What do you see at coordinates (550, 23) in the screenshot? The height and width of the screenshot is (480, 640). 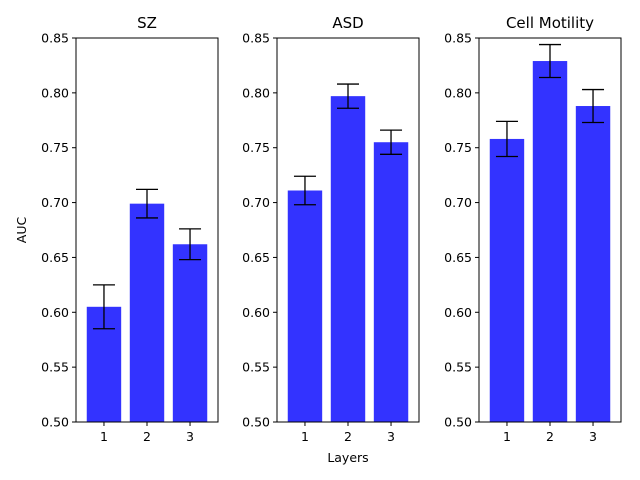 I see `panel-title: Cell Motility` at bounding box center [550, 23].